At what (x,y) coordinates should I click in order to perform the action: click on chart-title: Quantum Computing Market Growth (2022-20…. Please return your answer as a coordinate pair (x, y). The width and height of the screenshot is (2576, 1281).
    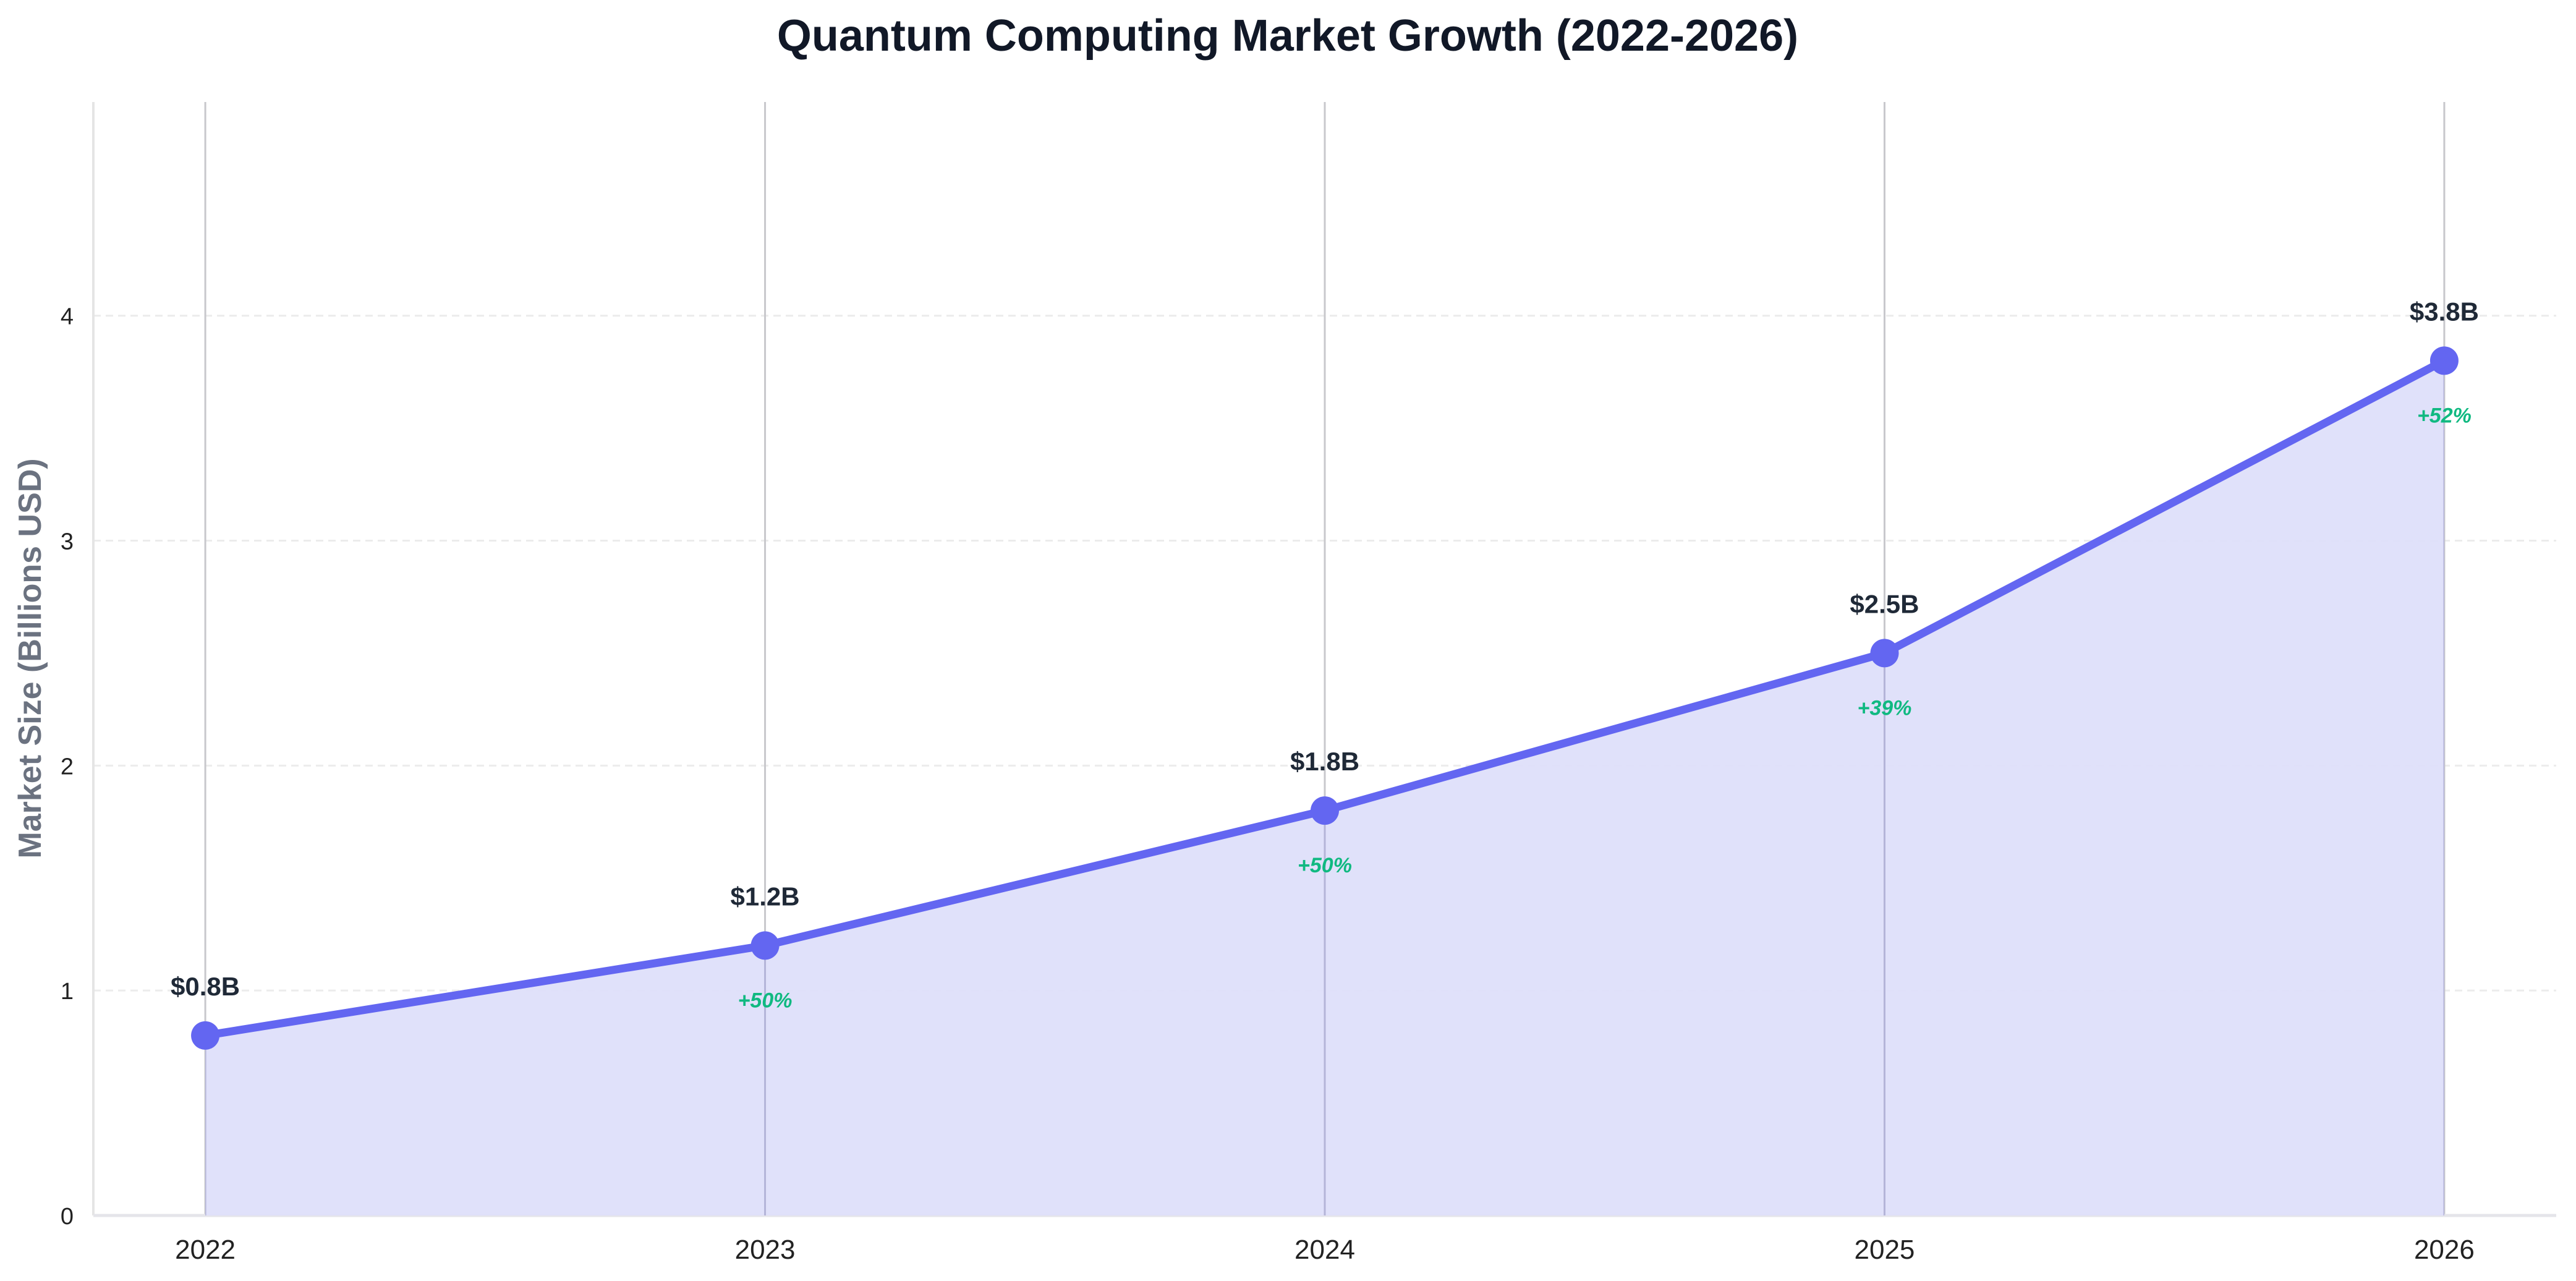
    Looking at the image, I should click on (1287, 36).